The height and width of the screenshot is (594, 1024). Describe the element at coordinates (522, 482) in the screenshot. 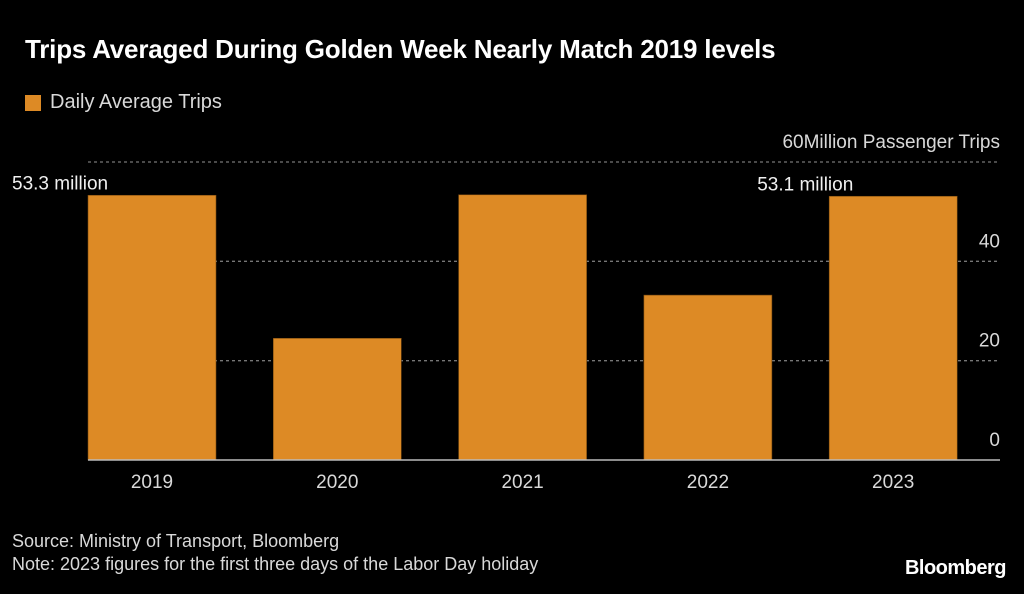

I see `x-tick-label: 2021` at that location.